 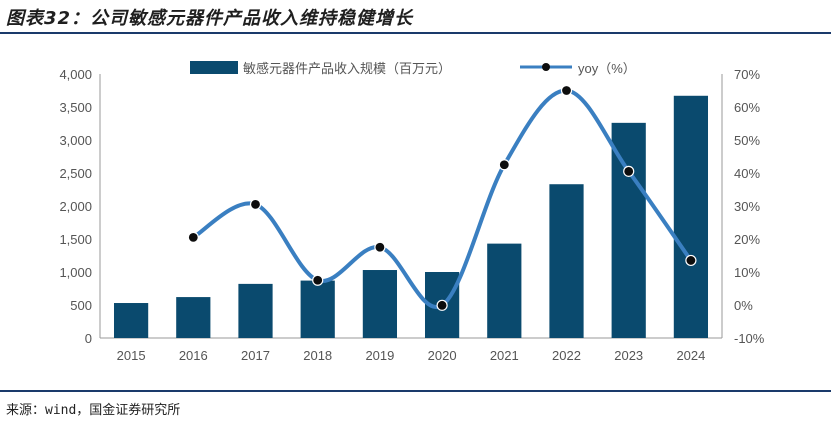 What do you see at coordinates (347, 68) in the screenshot?
I see `legend-bar-label: 敏感元器件产品收入规模（百万元）` at bounding box center [347, 68].